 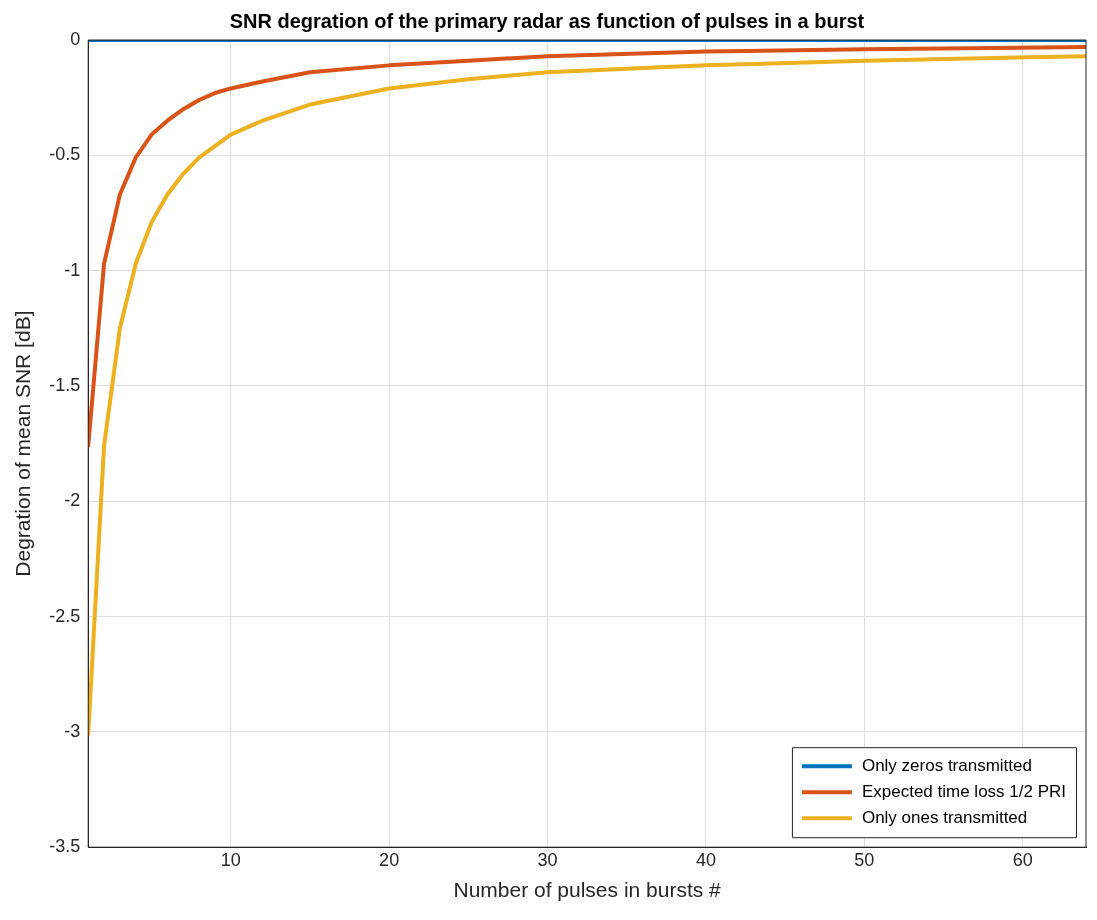 What do you see at coordinates (230, 859) in the screenshot?
I see `x-tick-label: 10` at bounding box center [230, 859].